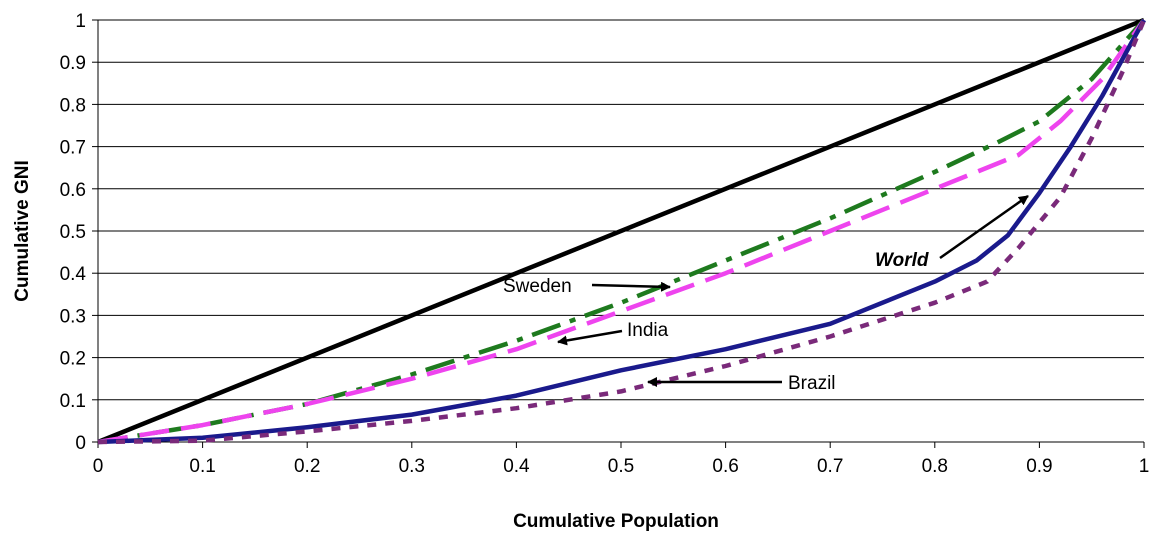 This screenshot has width=1152, height=536. What do you see at coordinates (73, 359) in the screenshot?
I see `y-tick-label: 0.2` at bounding box center [73, 359].